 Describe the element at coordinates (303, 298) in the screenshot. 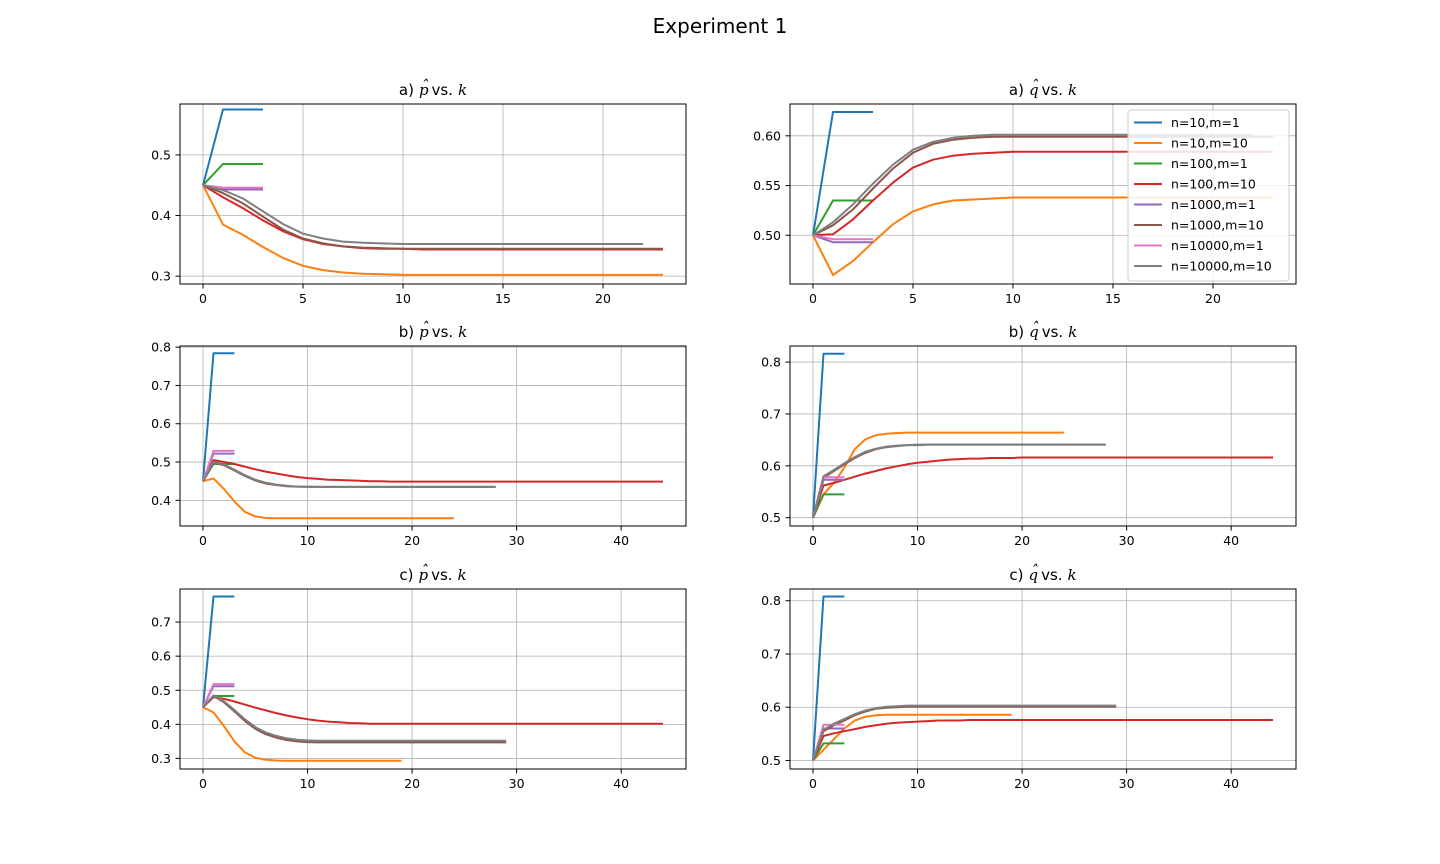

I see `x-tick-label: 5` at that location.